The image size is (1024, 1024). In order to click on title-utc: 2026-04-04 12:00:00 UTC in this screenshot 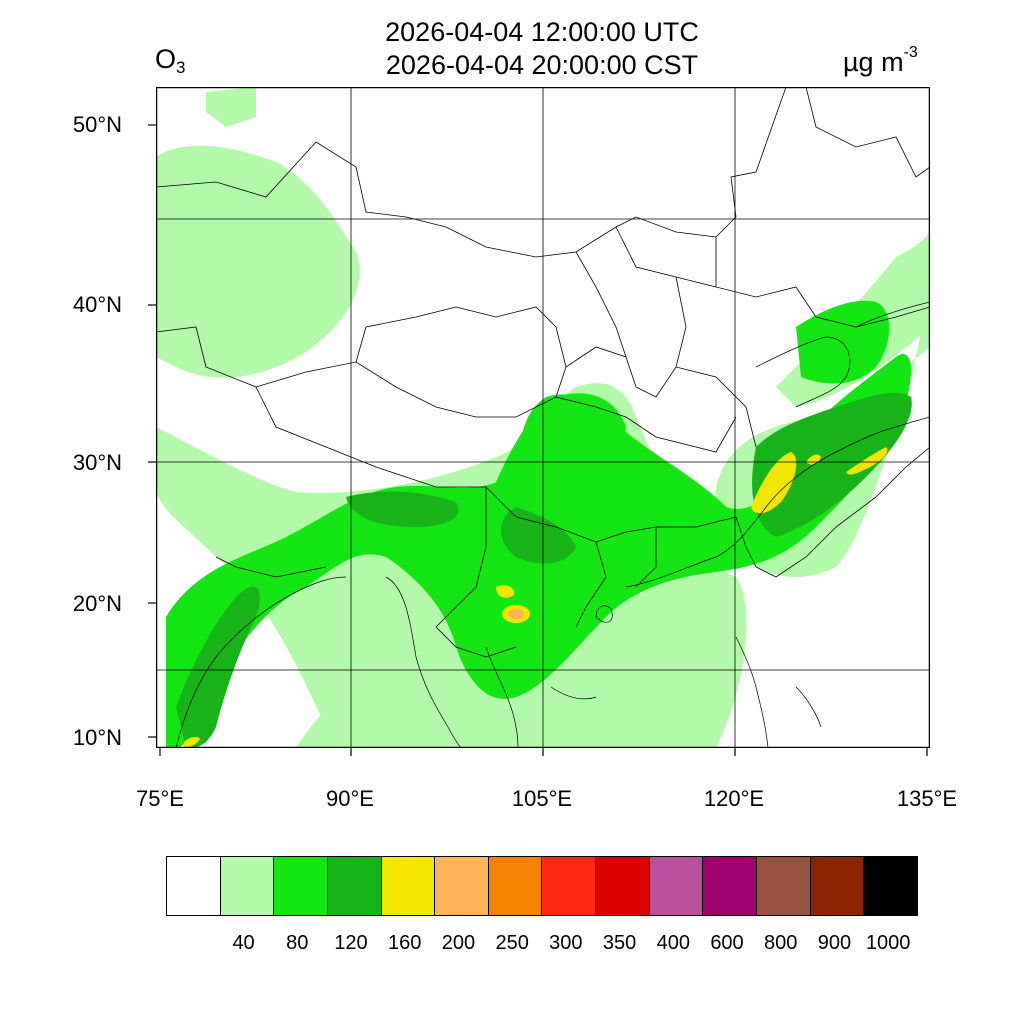, I will do `click(542, 32)`.